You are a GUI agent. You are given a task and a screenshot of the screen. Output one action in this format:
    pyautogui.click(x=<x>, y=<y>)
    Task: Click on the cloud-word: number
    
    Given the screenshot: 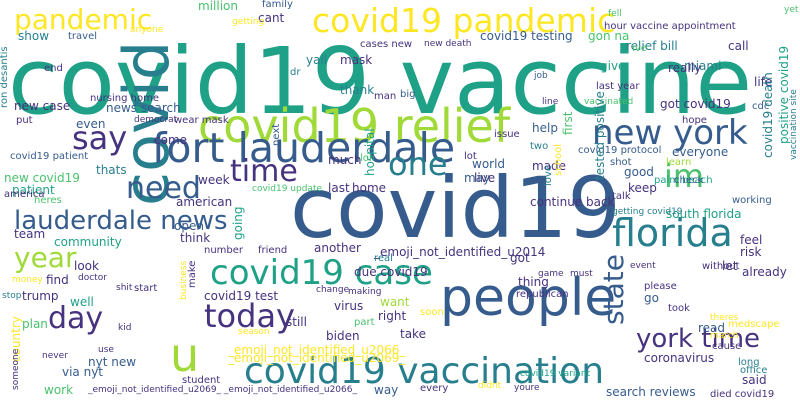 What is the action you would take?
    pyautogui.click(x=224, y=250)
    